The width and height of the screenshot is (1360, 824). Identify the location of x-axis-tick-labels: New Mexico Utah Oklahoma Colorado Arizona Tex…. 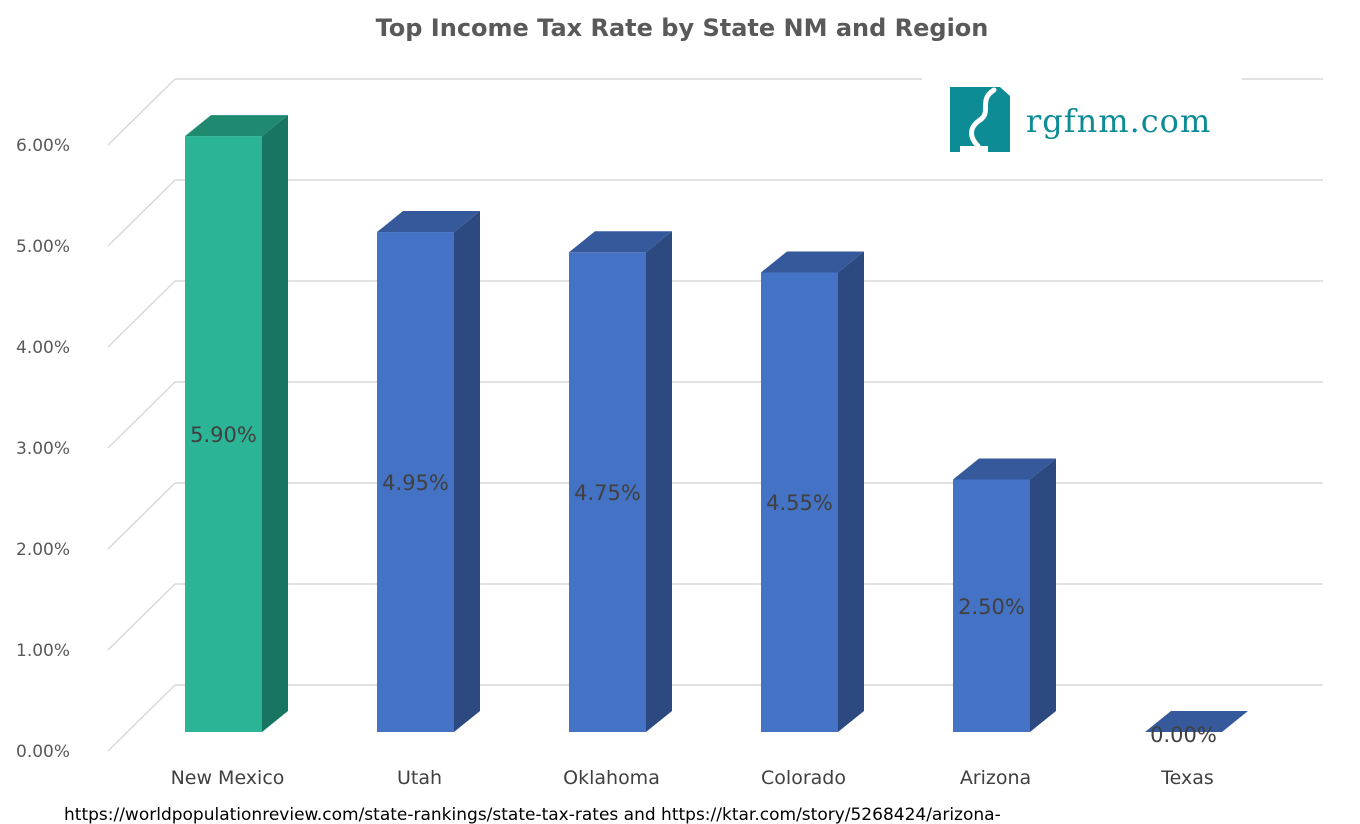
(692, 778).